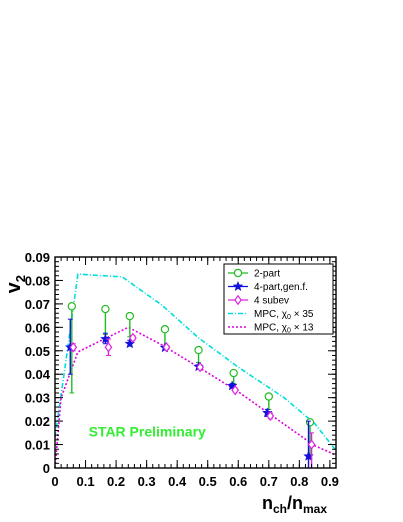 The image size is (403, 522). I want to click on legend-item: 4 subev, so click(258, 300).